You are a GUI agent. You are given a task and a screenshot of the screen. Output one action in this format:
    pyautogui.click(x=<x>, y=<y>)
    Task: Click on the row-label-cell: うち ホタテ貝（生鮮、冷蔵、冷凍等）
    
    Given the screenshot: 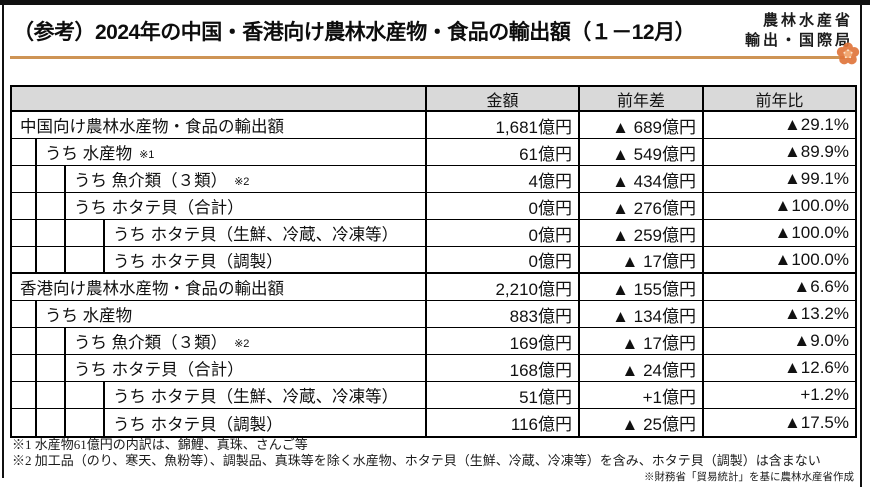 What is the action you would take?
    pyautogui.click(x=218, y=233)
    